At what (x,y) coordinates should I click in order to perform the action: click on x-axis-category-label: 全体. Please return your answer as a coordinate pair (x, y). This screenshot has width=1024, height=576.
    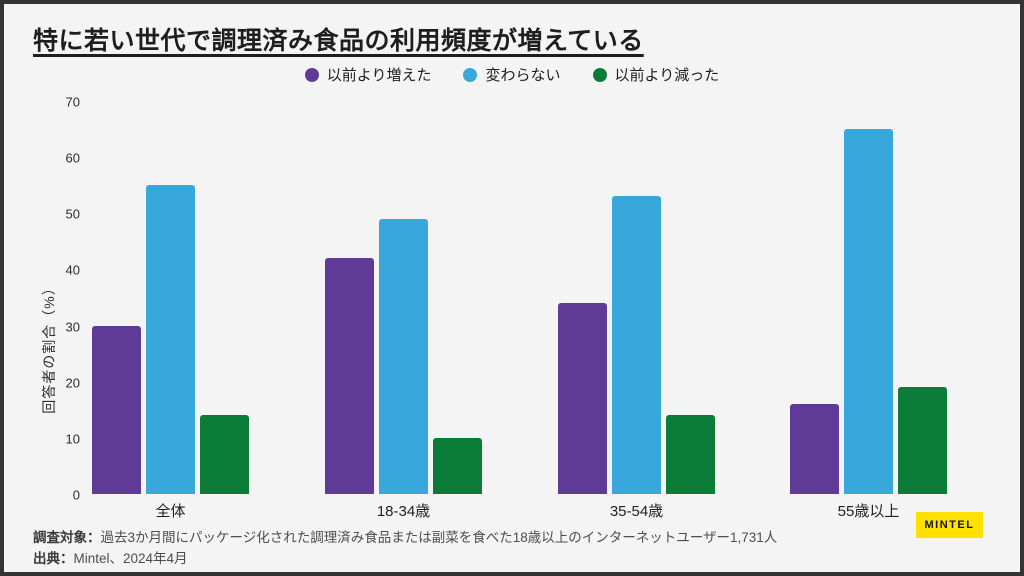
    Looking at the image, I should click on (170, 511).